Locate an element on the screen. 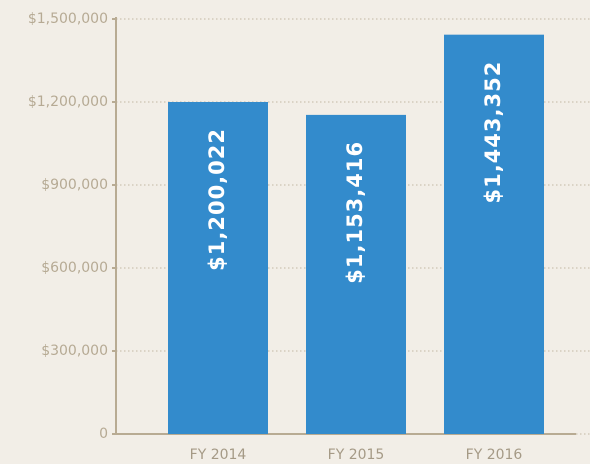 The image size is (590, 464). x-tick-label: FY 2015 is located at coordinates (356, 455).